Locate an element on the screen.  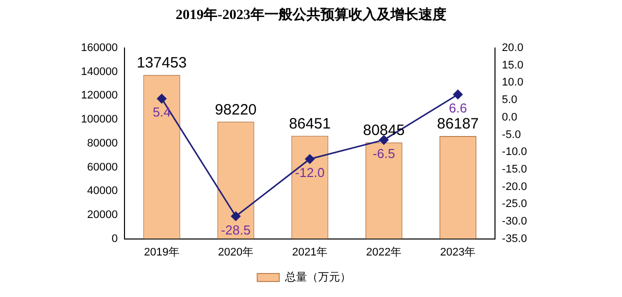
y2-tick-label: -10.0 is located at coordinates (515, 152).